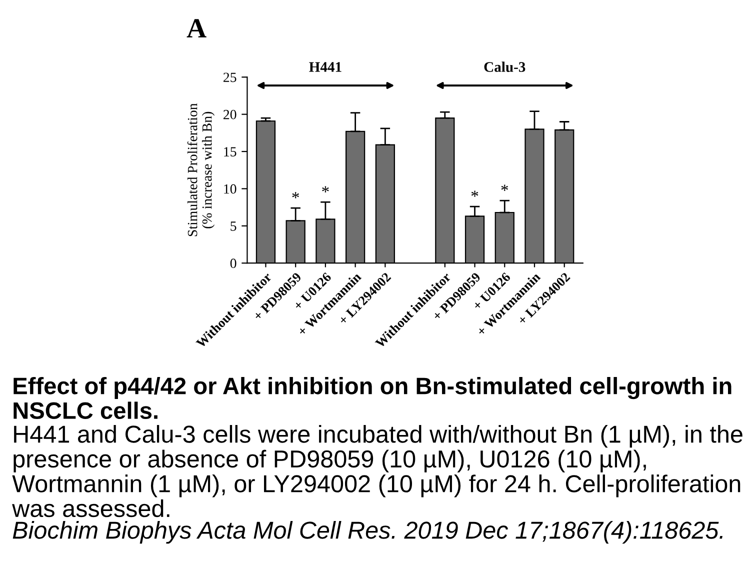  What do you see at coordinates (230, 77) in the screenshot?
I see `y-tick-label: 25` at bounding box center [230, 77].